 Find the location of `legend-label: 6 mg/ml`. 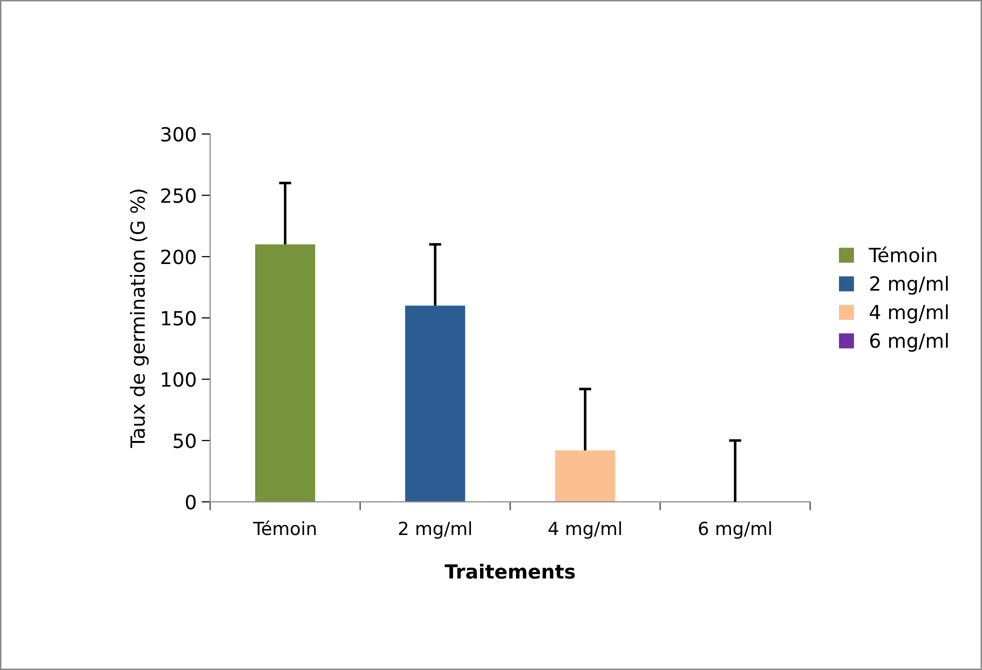

legend-label: 6 mg/ml is located at coordinates (909, 342).